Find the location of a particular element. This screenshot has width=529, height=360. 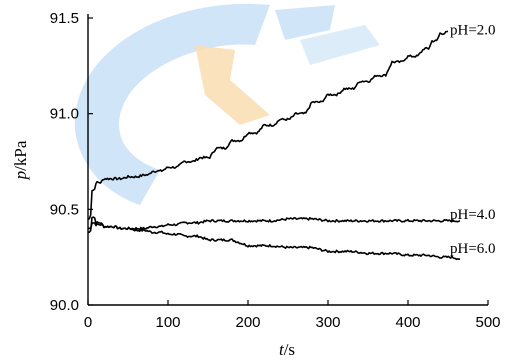

watermark-logo-slant is located at coordinates (340, 45).